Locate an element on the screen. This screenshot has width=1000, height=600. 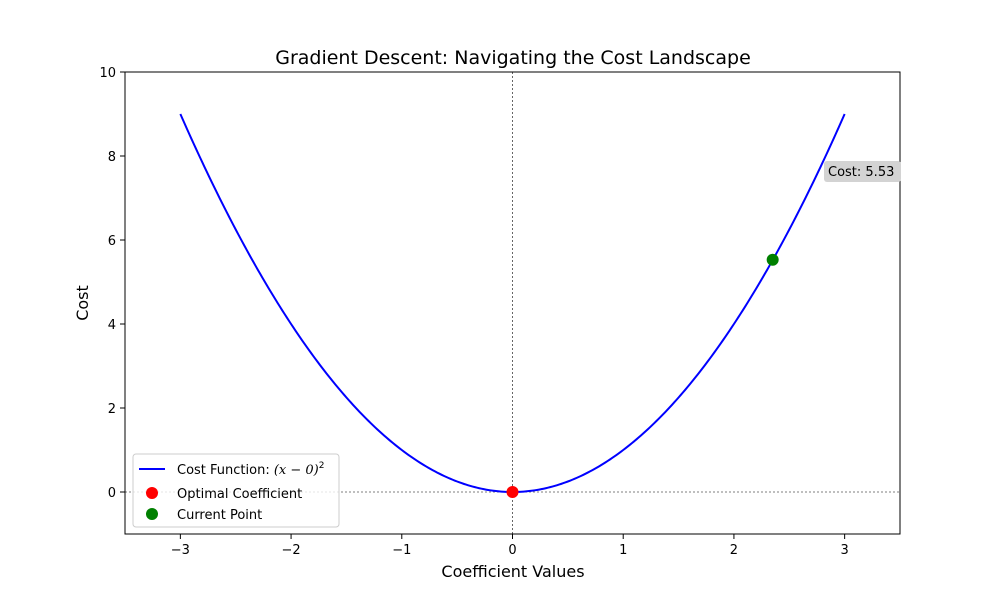
x-tick-label: 3 is located at coordinates (845, 550).